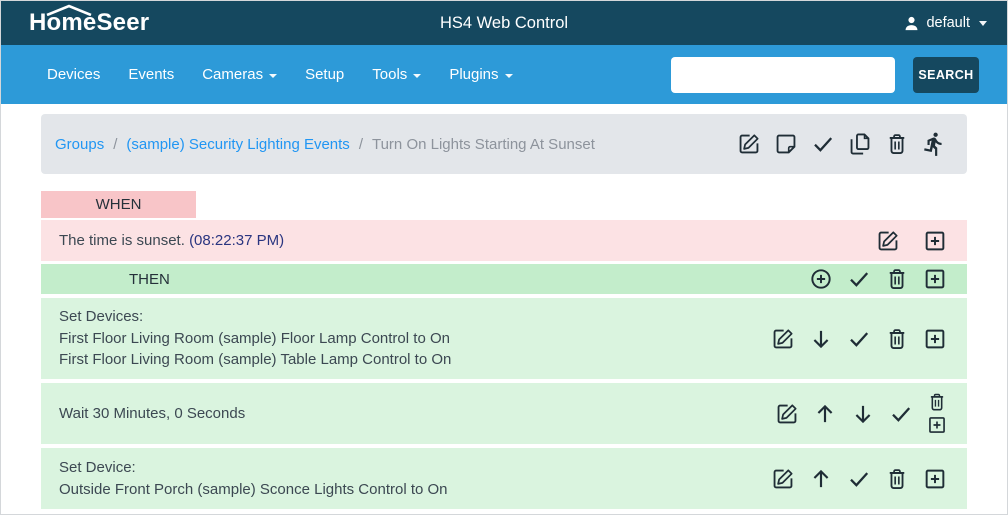 This screenshot has width=1008, height=515. I want to click on copy-icon, so click(860, 144).